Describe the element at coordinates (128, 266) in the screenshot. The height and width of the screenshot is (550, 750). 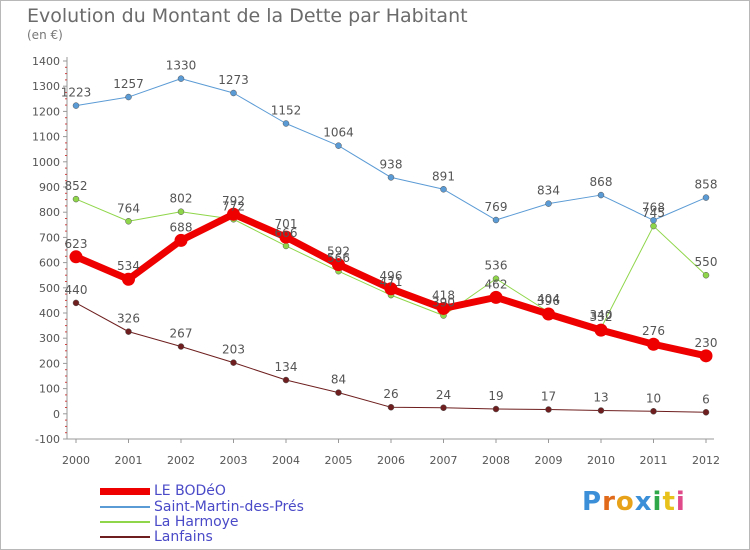
I see `data-label-le-bodeo: 534` at that location.